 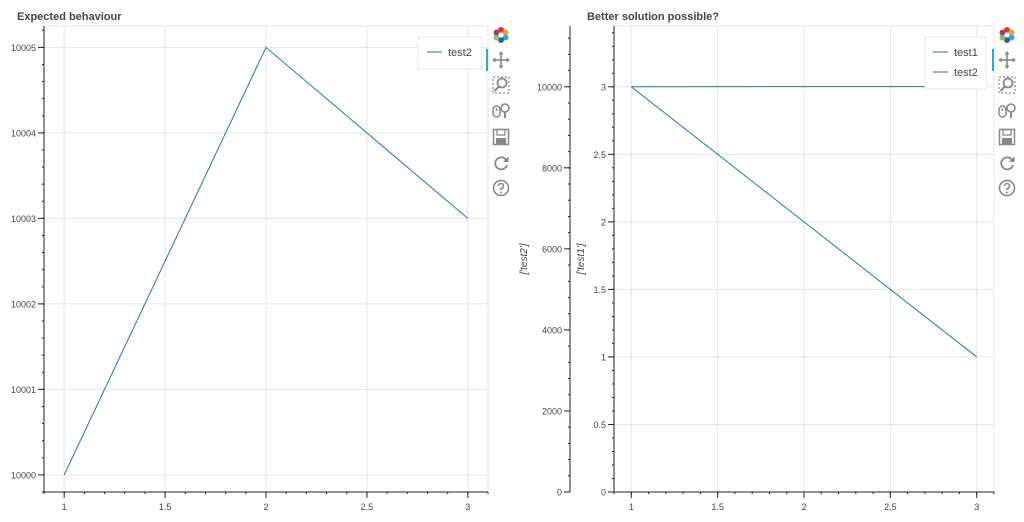 I want to click on y-tick-label: 10005, so click(x=23, y=48).